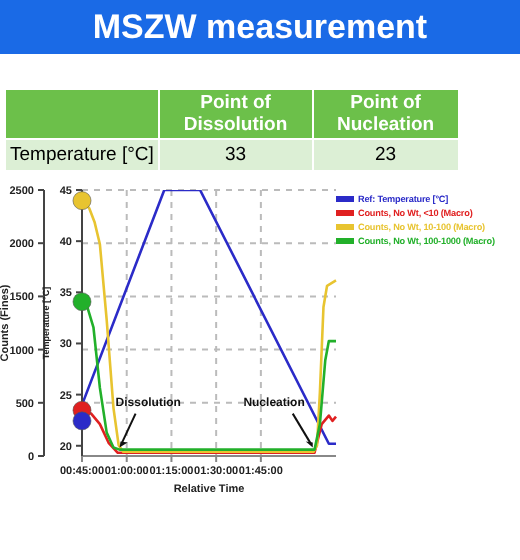 The height and width of the screenshot is (560, 520). What do you see at coordinates (236, 114) in the screenshot?
I see `x-tick-label: Point of Dissolution` at bounding box center [236, 114].